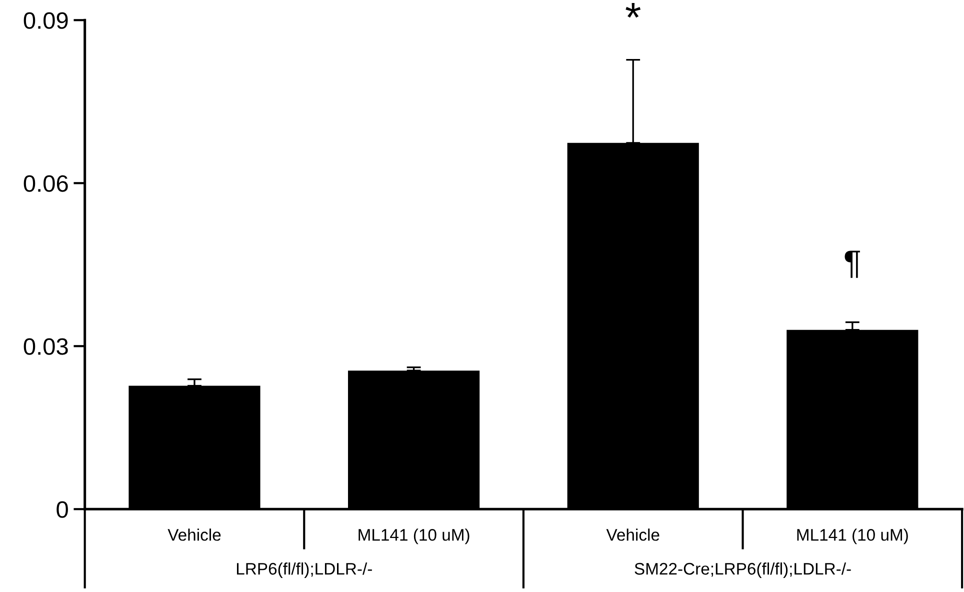  Describe the element at coordinates (46, 20) in the screenshot. I see `y-tick-label: 0.09` at that location.